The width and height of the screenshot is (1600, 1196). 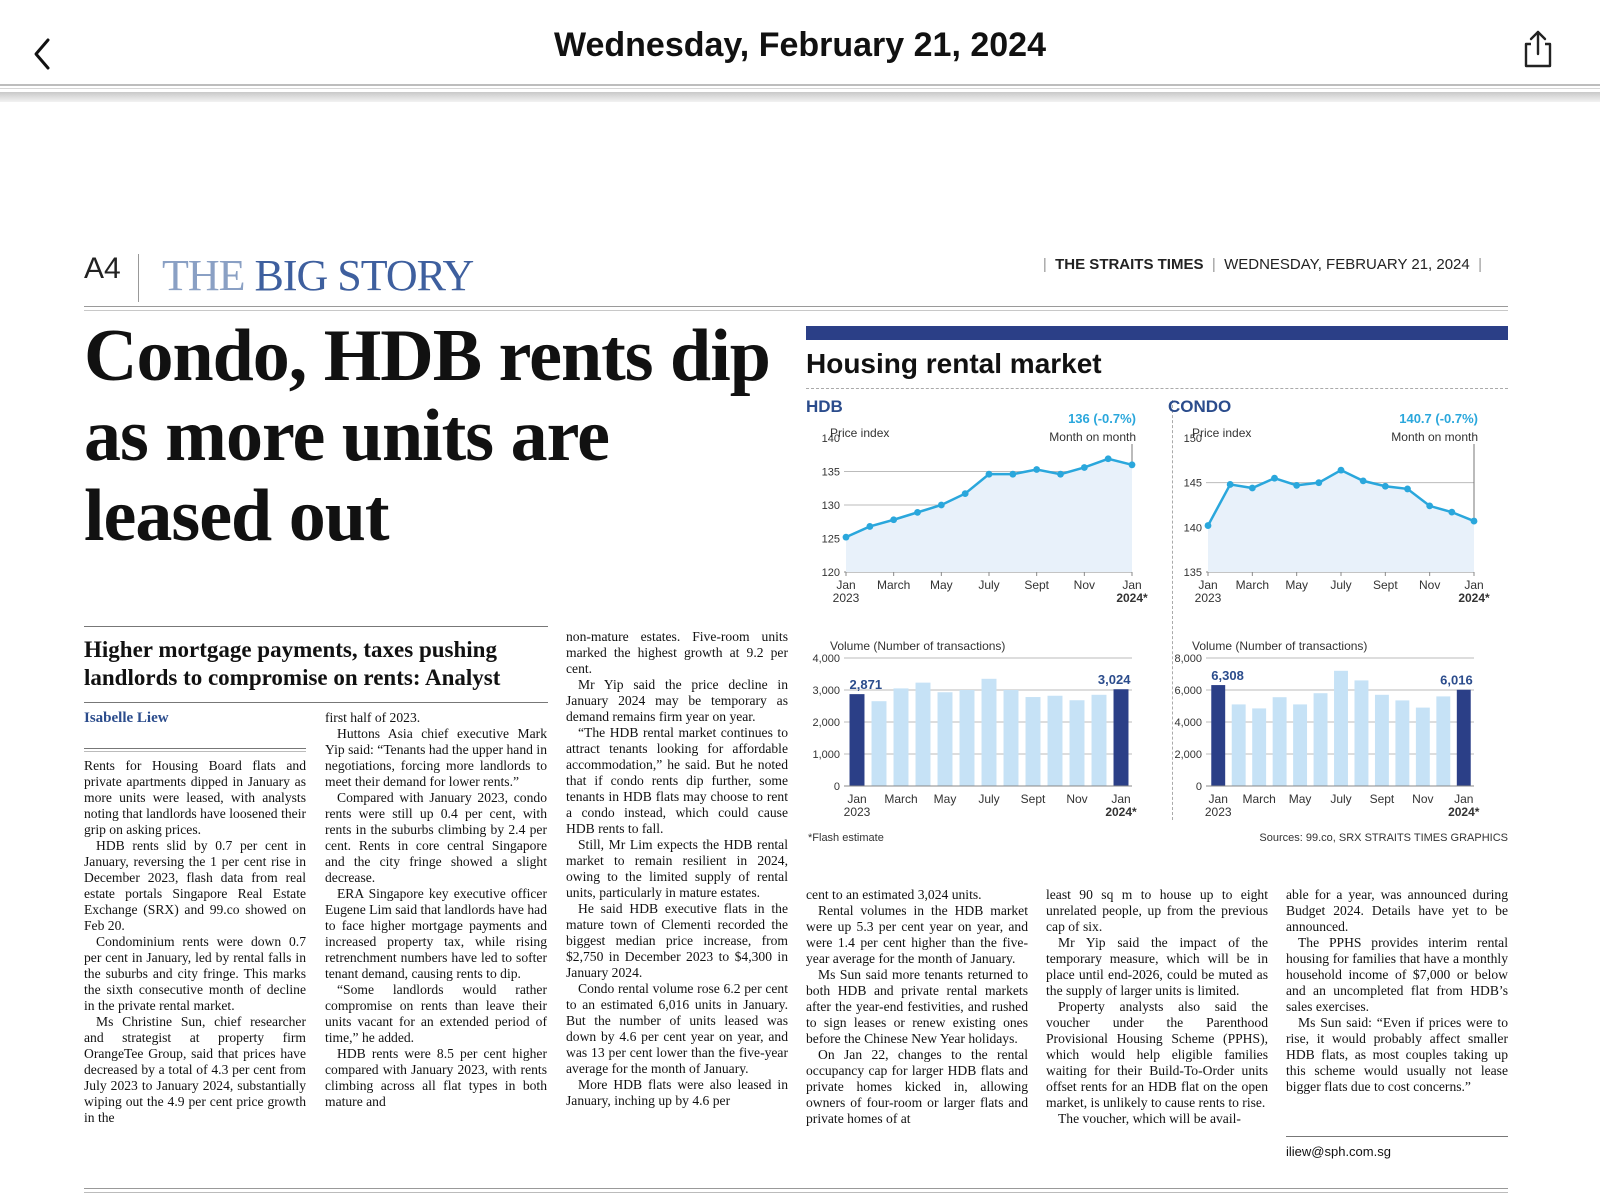 What do you see at coordinates (837, 787) in the screenshot?
I see `y-tick-label: 0` at bounding box center [837, 787].